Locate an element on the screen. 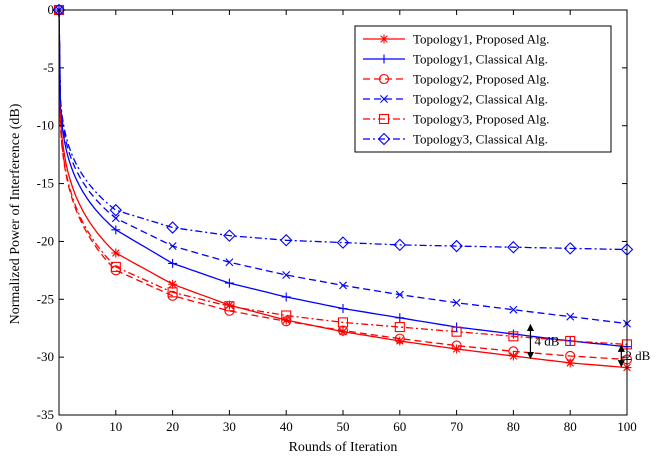 This screenshot has height=467, width=664. y-tick-label: -25 is located at coordinates (45, 298).